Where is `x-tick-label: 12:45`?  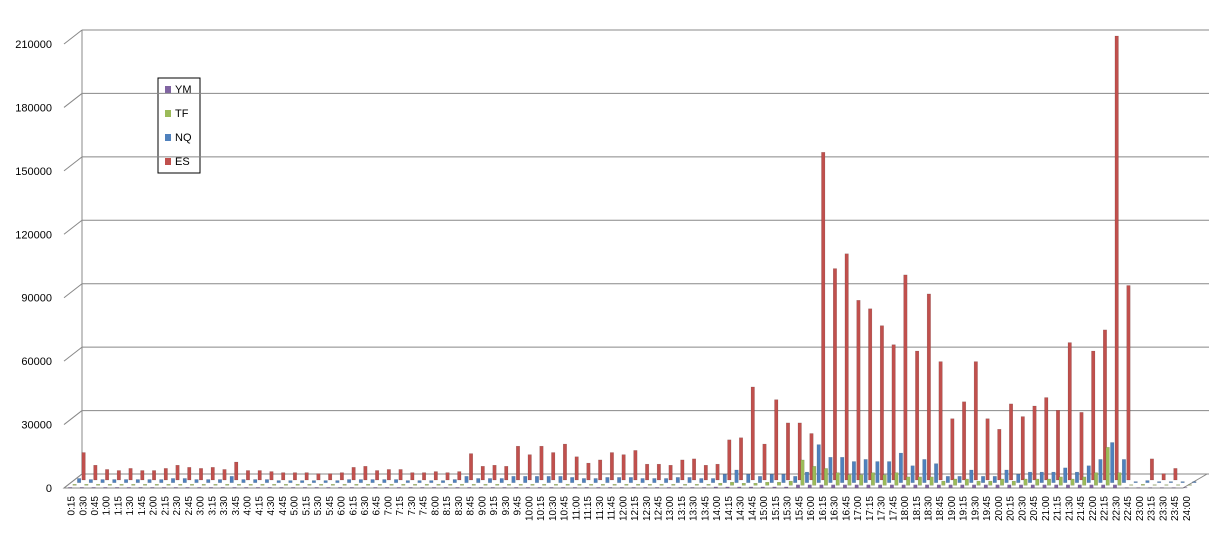
x-tick-label: 12:45 is located at coordinates (658, 508).